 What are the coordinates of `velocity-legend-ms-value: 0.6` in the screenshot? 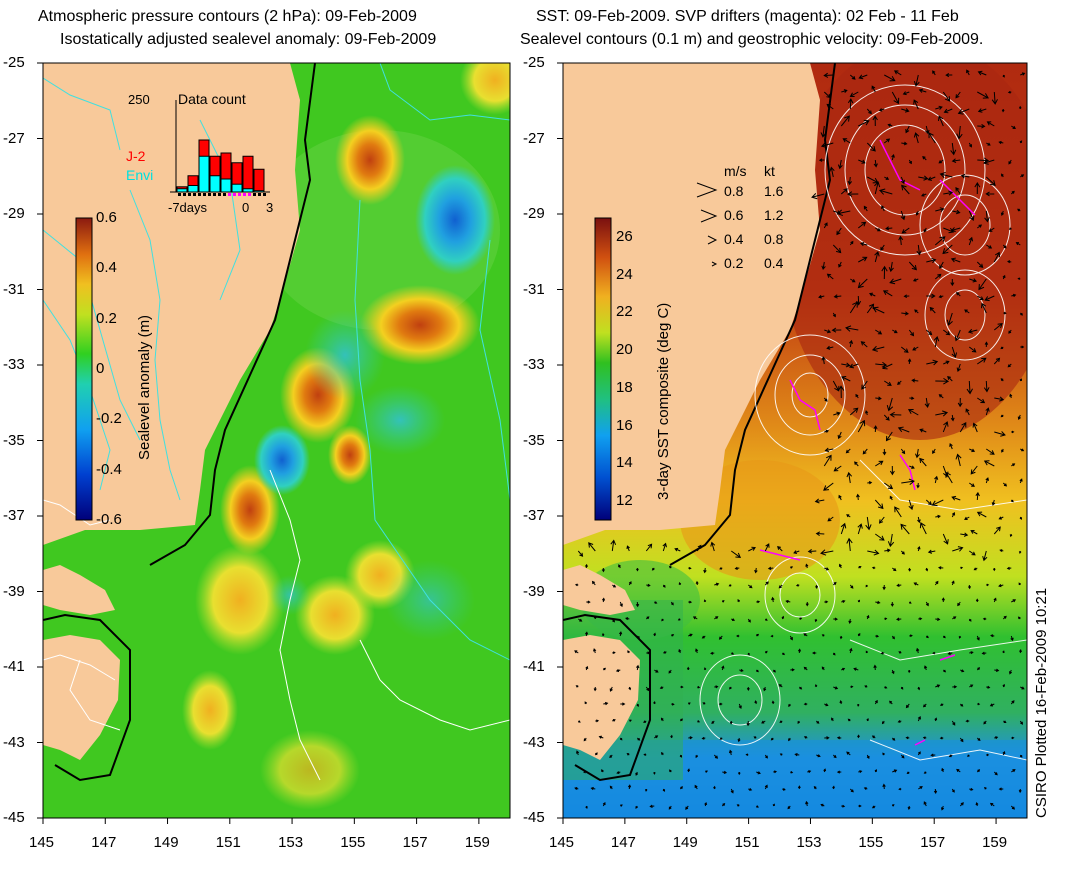 It's located at (734, 215).